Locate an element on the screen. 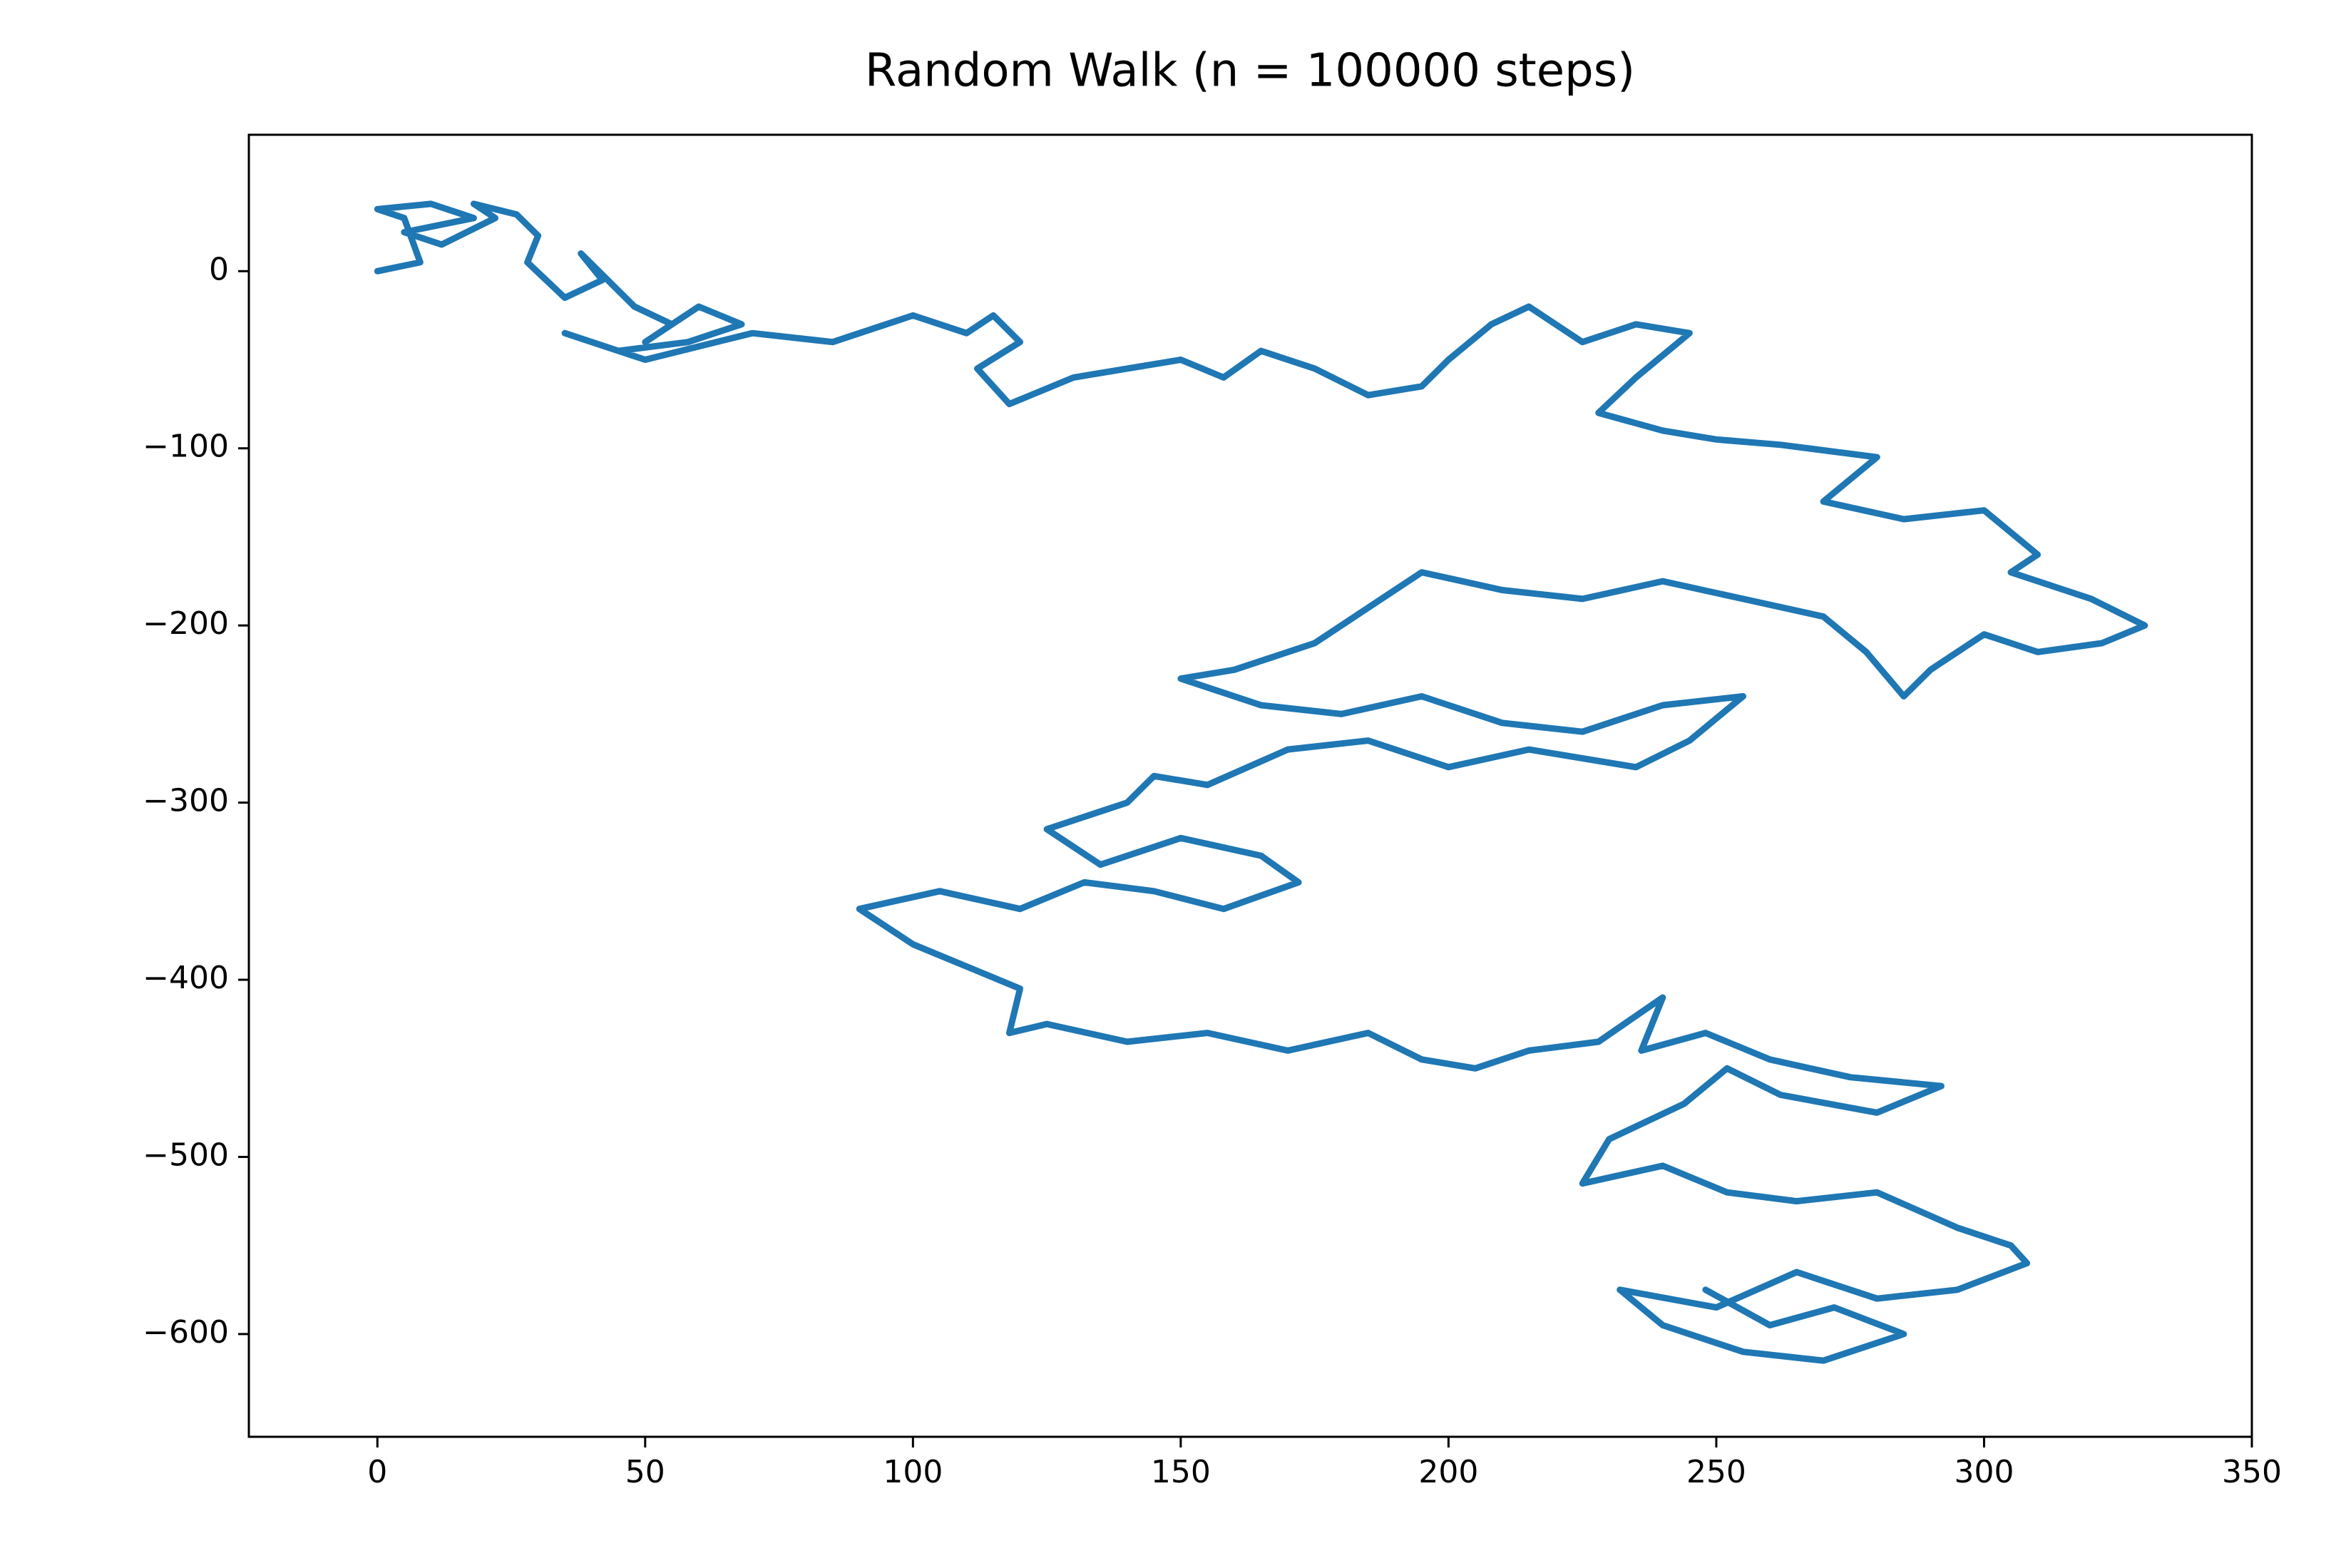 The height and width of the screenshot is (1568, 2336). chart-title: Random Walk (n = 100000 steps) is located at coordinates (1250, 71).